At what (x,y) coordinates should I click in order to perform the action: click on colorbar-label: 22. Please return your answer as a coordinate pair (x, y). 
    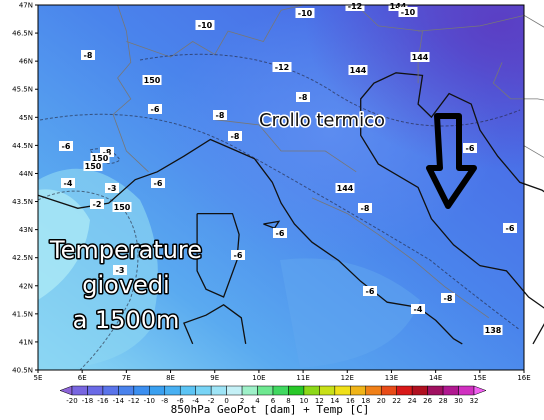
    Looking at the image, I should click on (396, 401).